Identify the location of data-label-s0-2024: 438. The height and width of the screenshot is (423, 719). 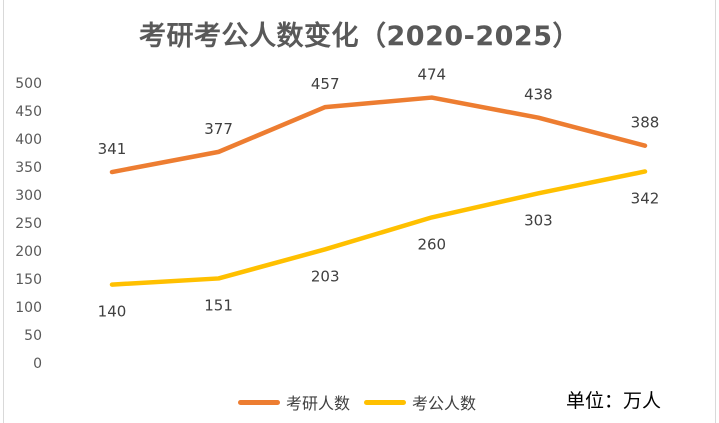
(538, 95).